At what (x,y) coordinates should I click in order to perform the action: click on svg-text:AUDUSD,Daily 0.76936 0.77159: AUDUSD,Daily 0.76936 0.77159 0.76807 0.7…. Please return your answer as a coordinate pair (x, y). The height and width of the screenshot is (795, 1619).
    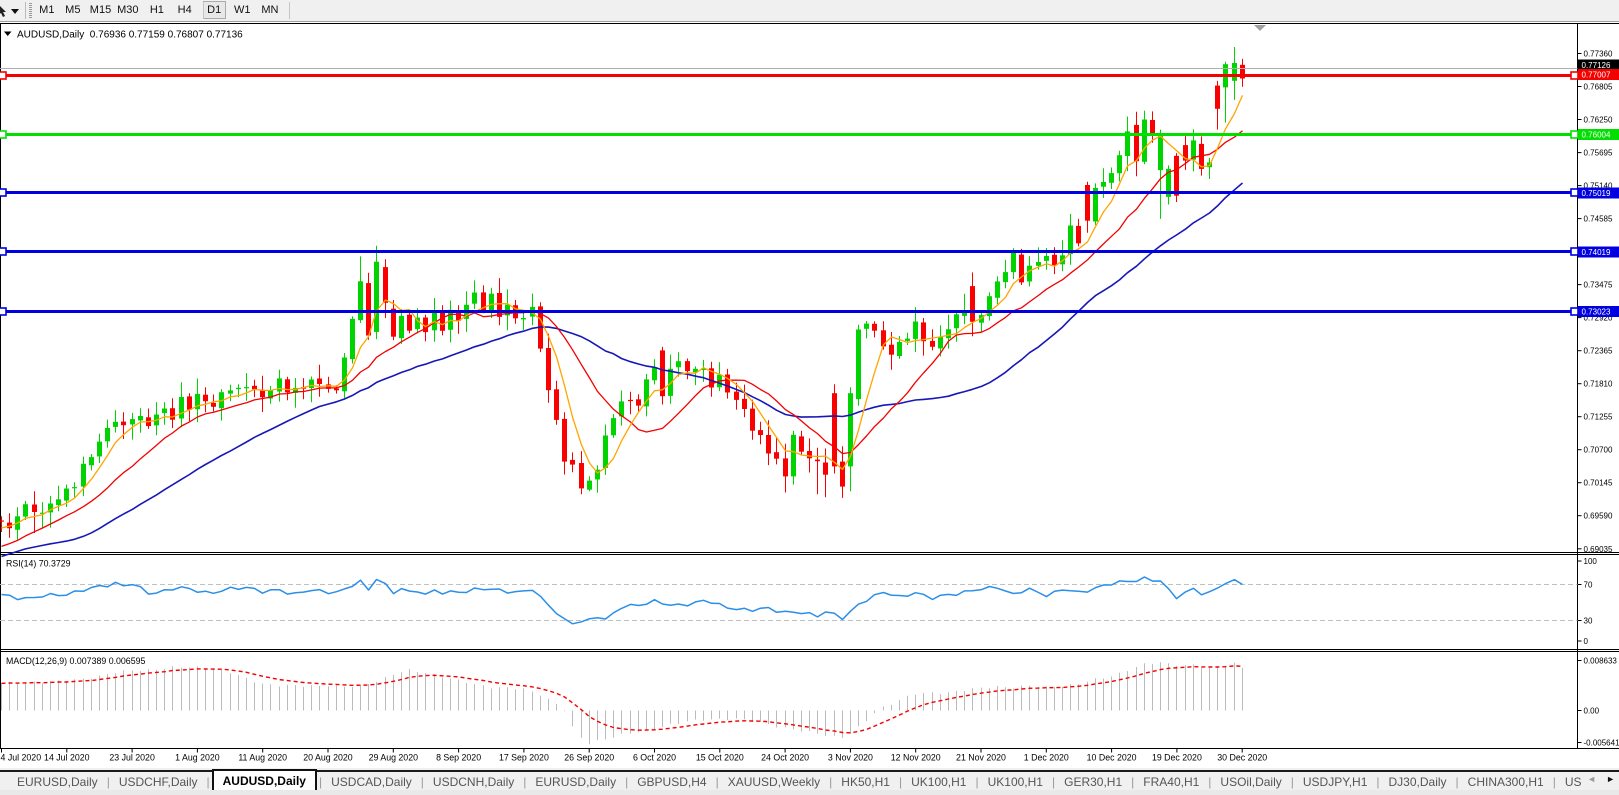
    Looking at the image, I should click on (130, 35).